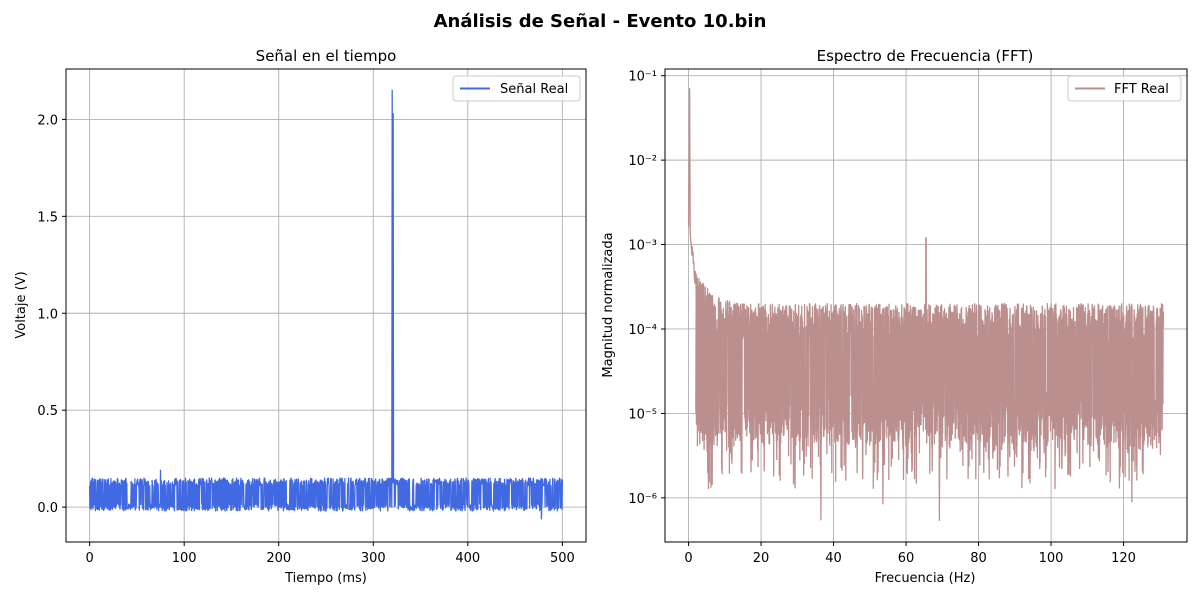 This screenshot has height=600, width=1200. What do you see at coordinates (47, 314) in the screenshot?
I see `time-y-tick-label: 1.0` at bounding box center [47, 314].